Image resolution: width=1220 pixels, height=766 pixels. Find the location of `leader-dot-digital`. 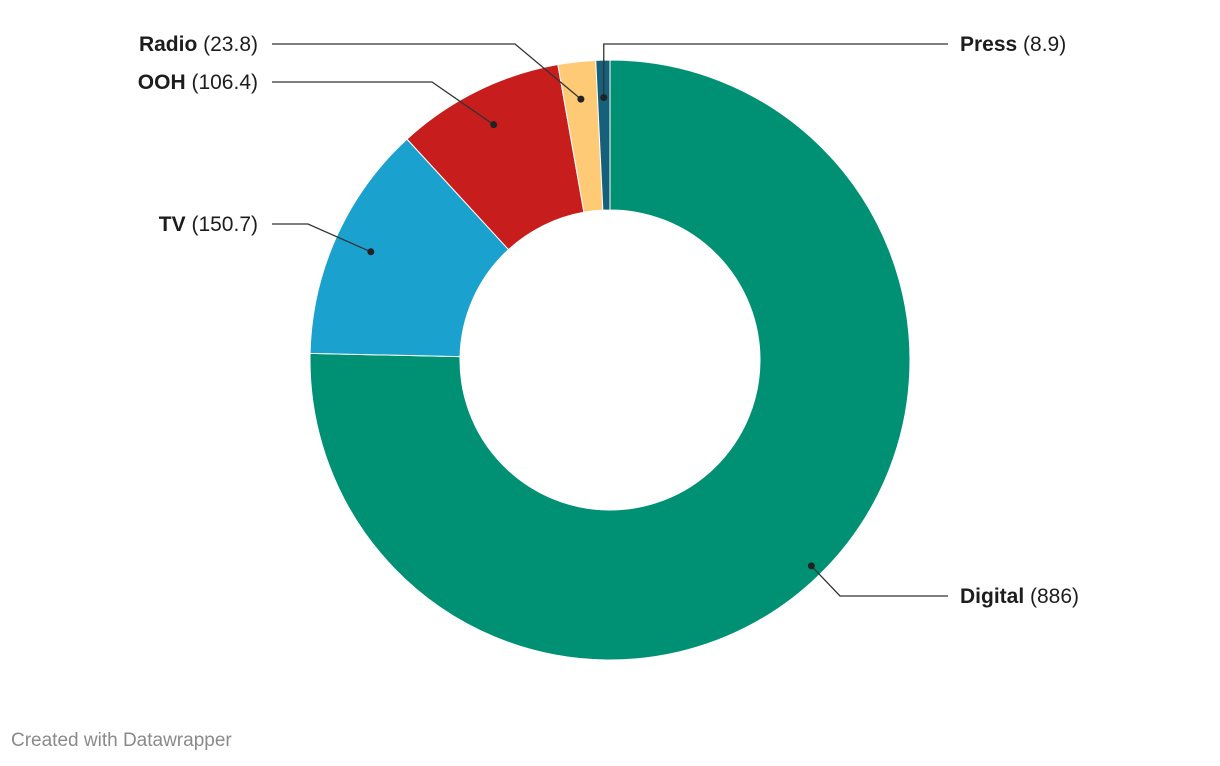

leader-dot-digital is located at coordinates (811, 566).